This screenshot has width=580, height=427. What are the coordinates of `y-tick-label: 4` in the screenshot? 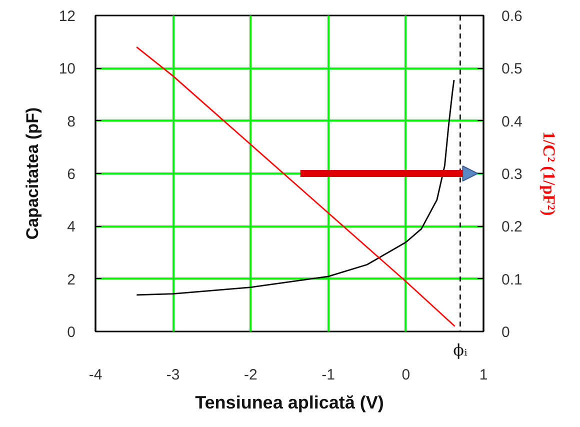 It's located at (71, 227).